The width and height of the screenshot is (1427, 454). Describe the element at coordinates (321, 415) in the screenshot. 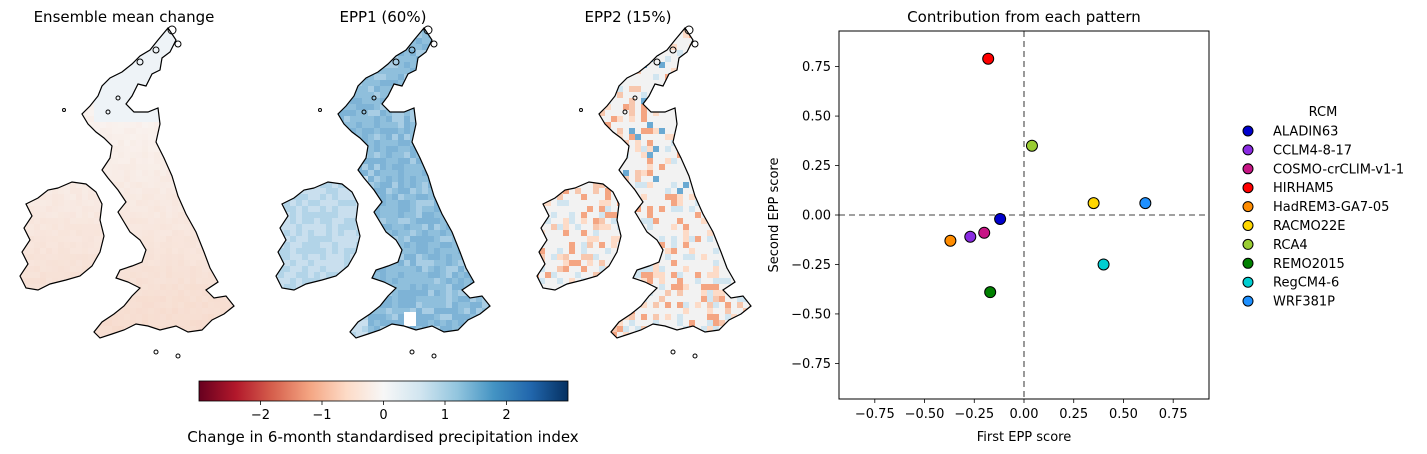

I see `colorbar-tick-label: −1` at that location.